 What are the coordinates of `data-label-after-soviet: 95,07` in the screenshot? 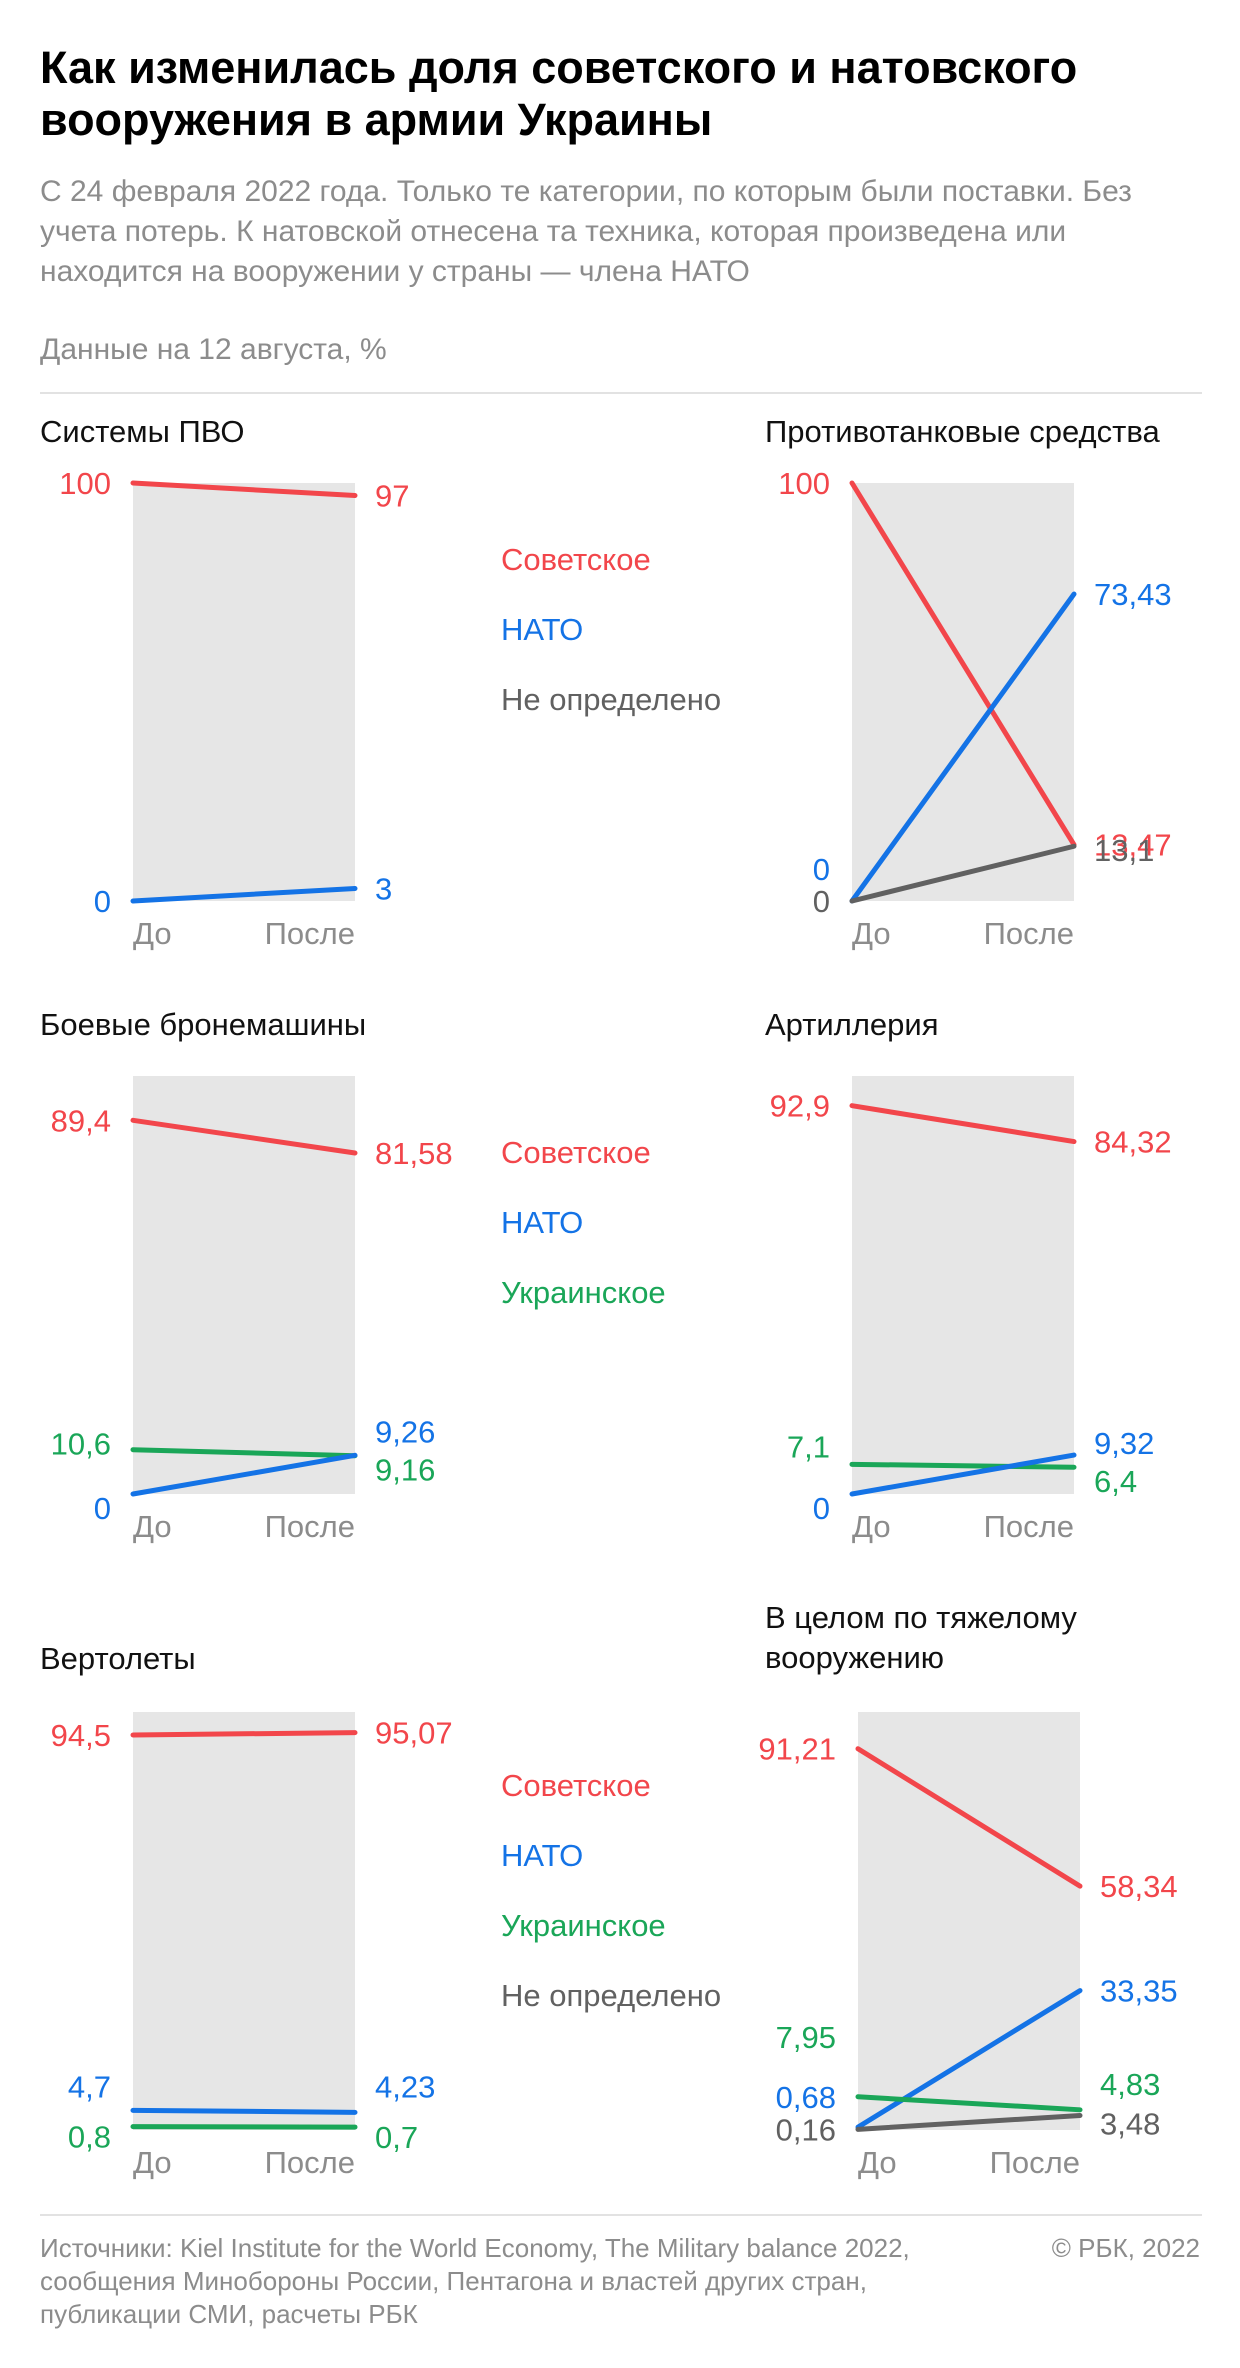 It's located at (414, 1733).